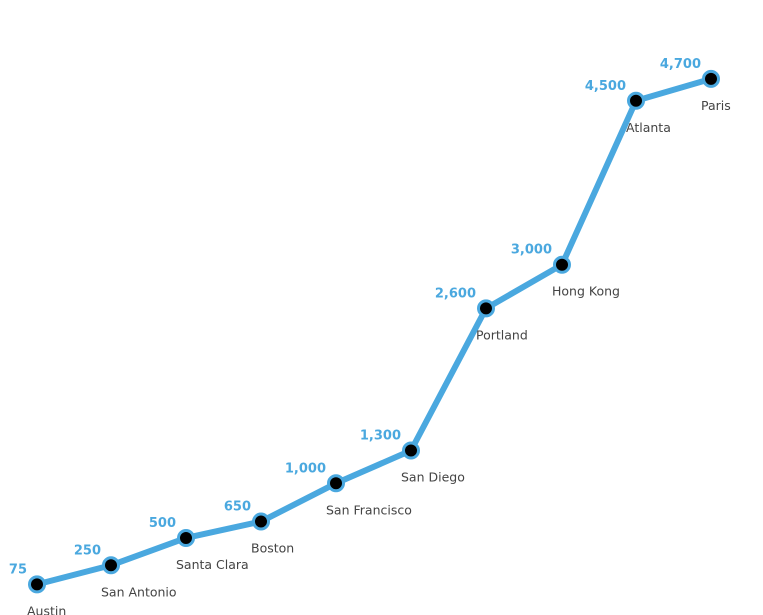  Describe the element at coordinates (648, 127) in the screenshot. I see `category-label-8: Atlanta` at that location.